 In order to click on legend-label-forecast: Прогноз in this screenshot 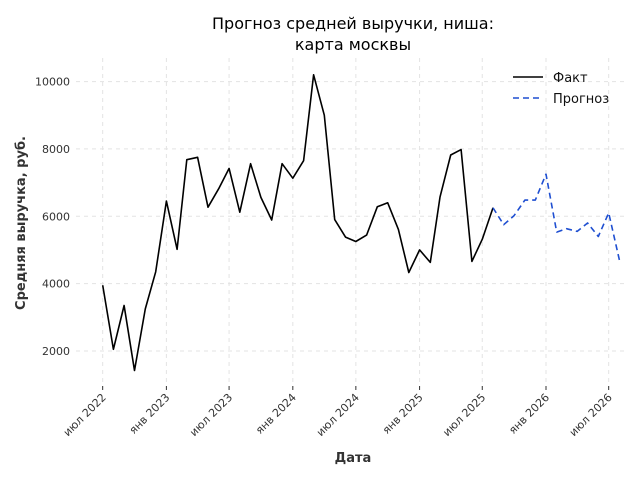, I will do `click(581, 99)`.